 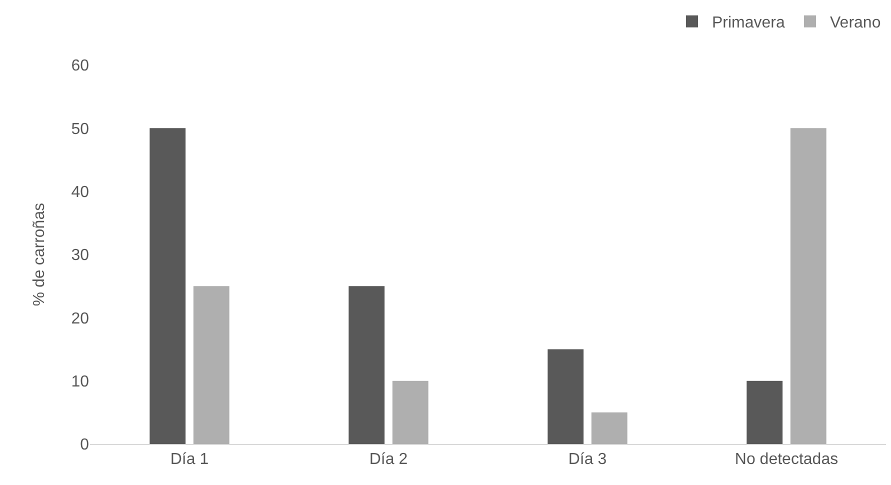 I want to click on x-tick-label: Día 1, so click(x=189, y=459).